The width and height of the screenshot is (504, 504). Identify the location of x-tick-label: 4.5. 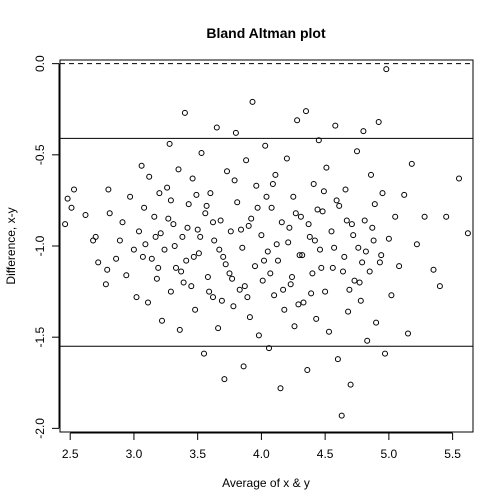
(325, 454).